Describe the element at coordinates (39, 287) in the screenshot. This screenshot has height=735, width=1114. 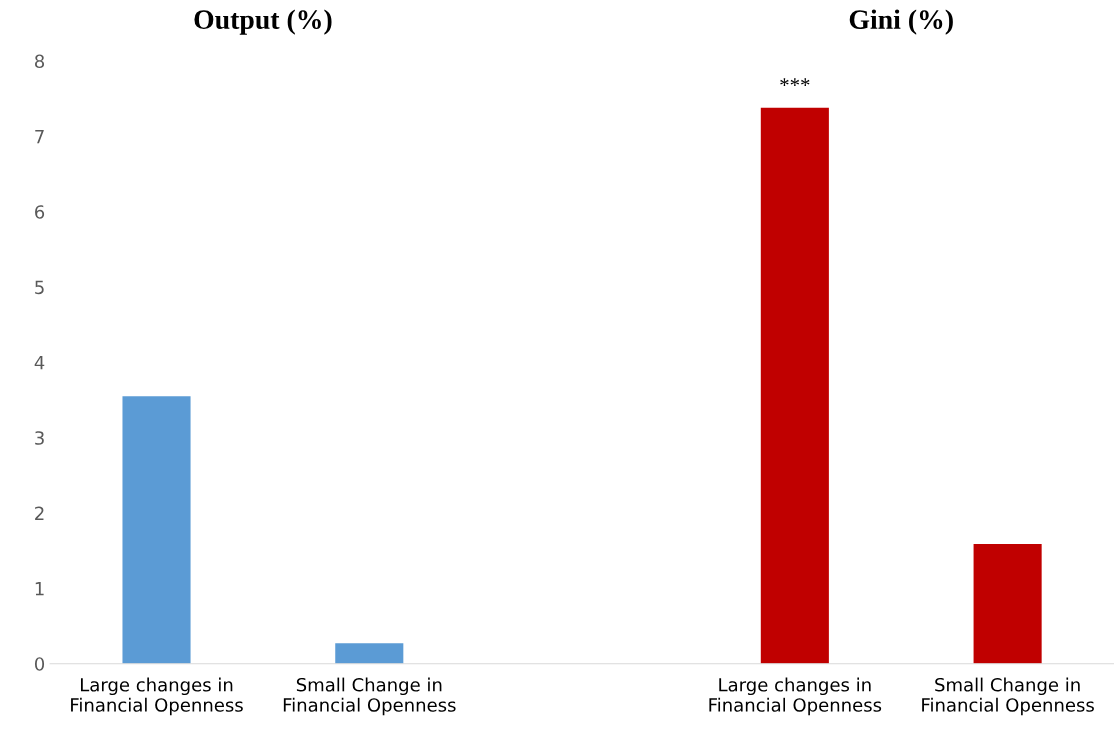
I see `y-tick-label: 5` at that location.